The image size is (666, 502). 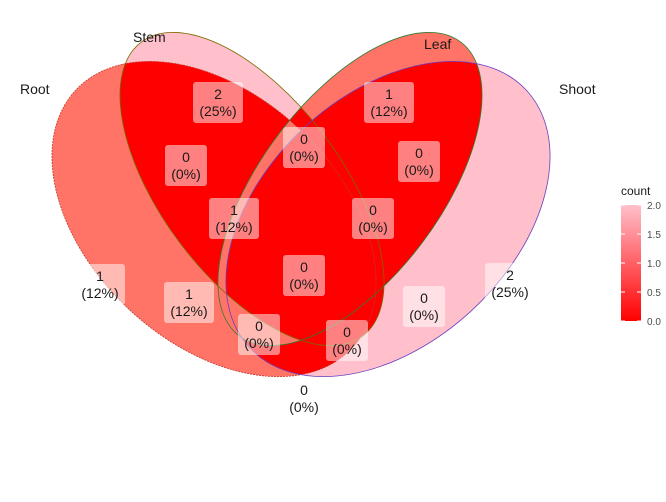 I want to click on set-label-stem: Stem, so click(x=149, y=37).